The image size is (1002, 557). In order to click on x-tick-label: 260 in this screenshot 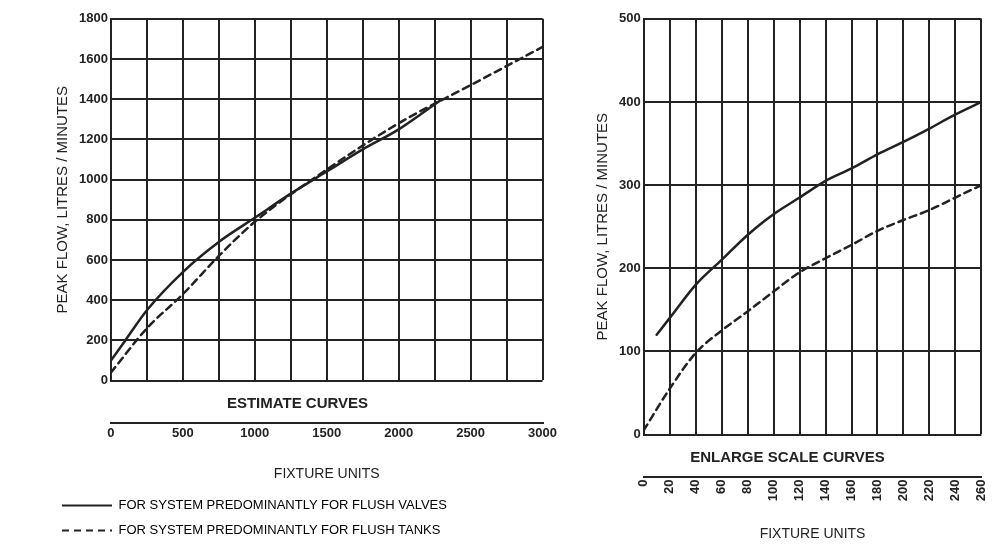, I will do `click(980, 490)`.